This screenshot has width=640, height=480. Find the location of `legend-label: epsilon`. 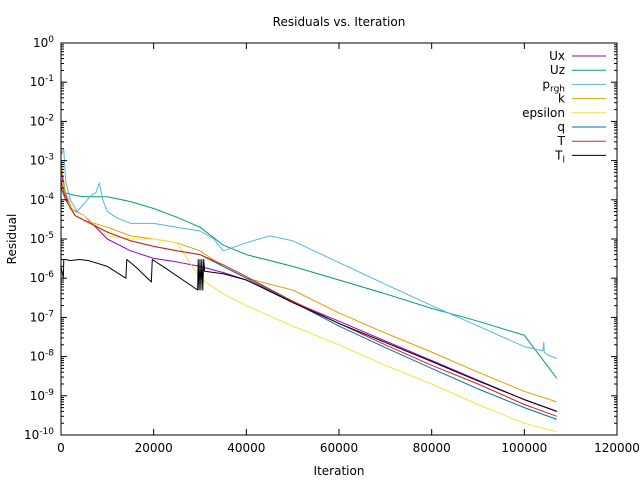

legend-label: epsilon is located at coordinates (543, 113).